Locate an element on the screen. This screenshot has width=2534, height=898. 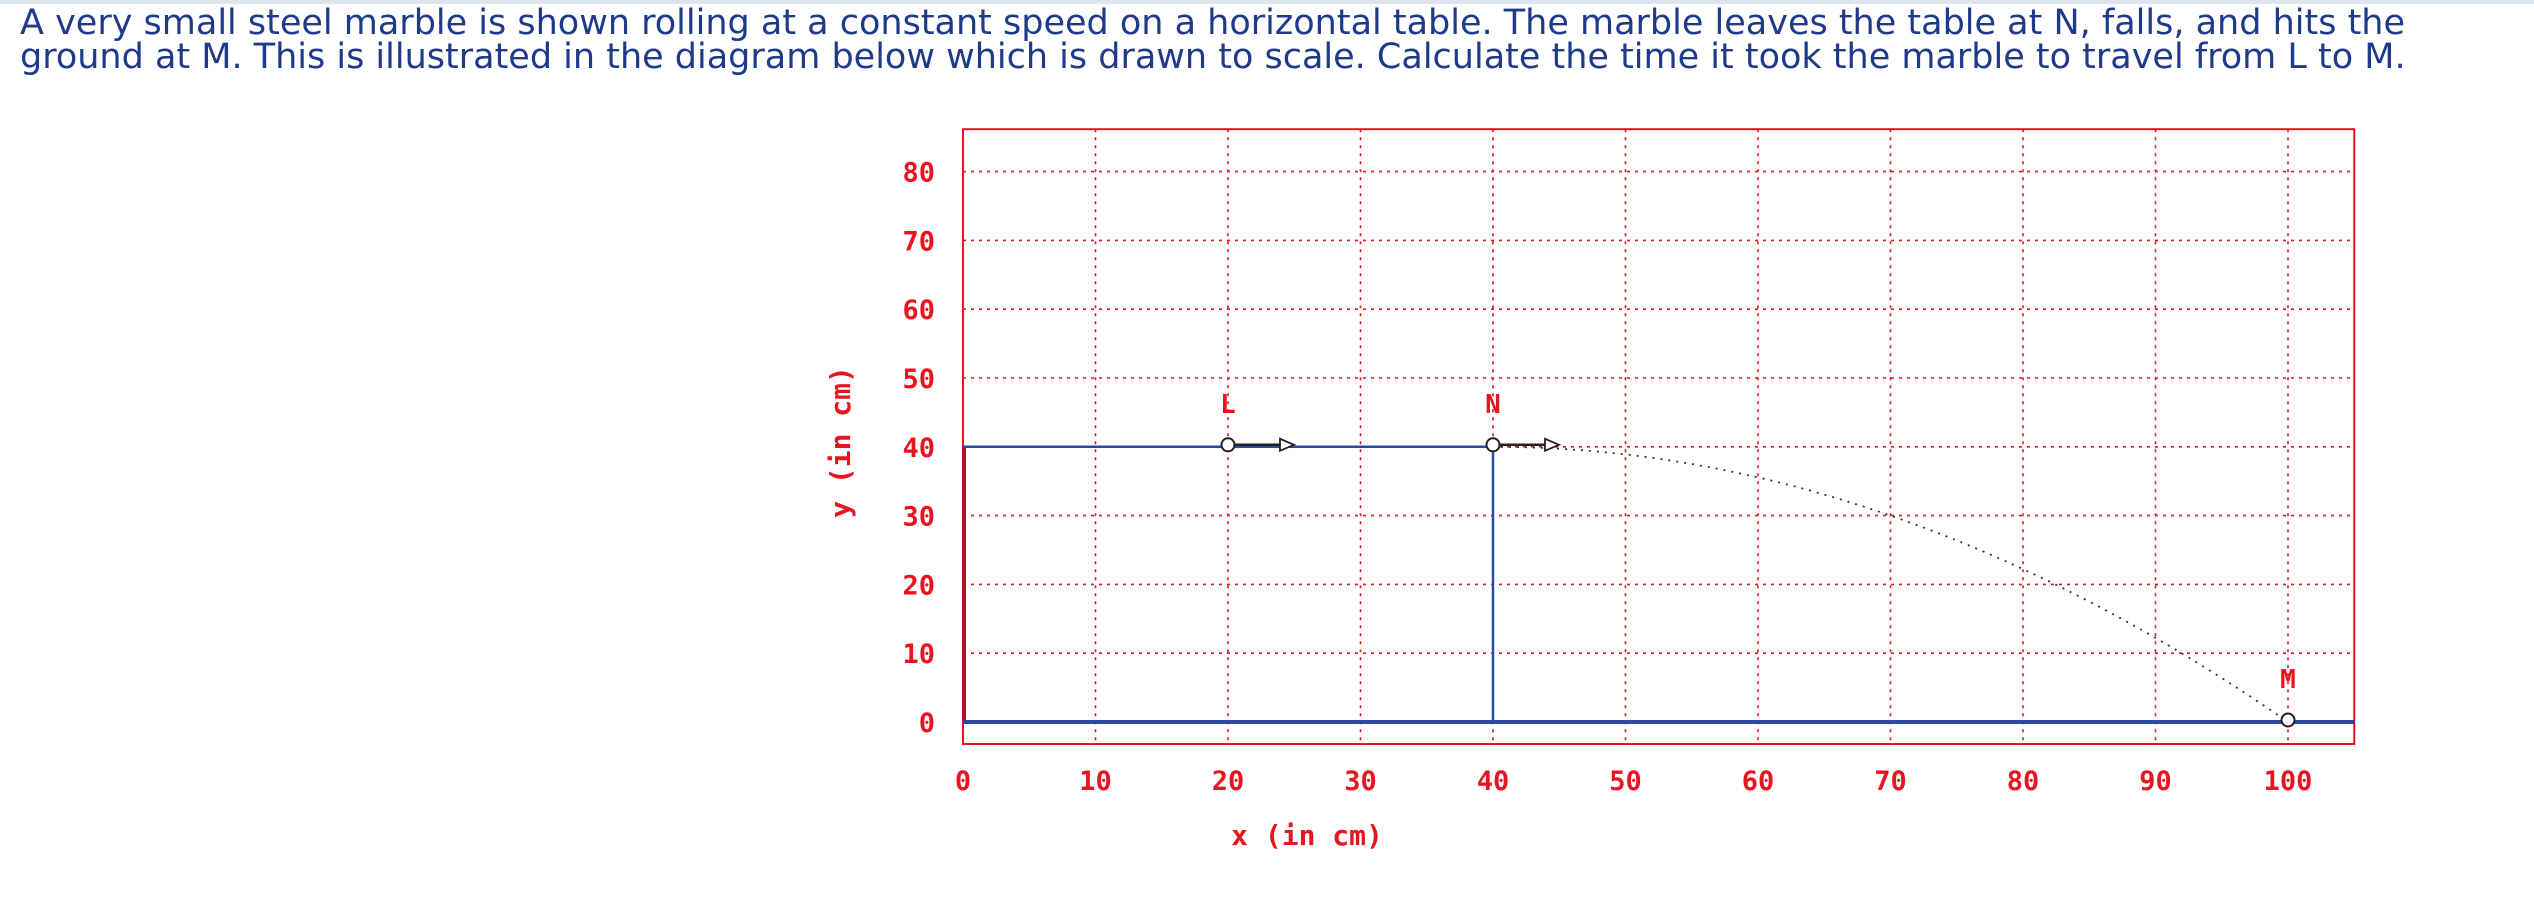
x-tick-label: 0 is located at coordinates (963, 781).